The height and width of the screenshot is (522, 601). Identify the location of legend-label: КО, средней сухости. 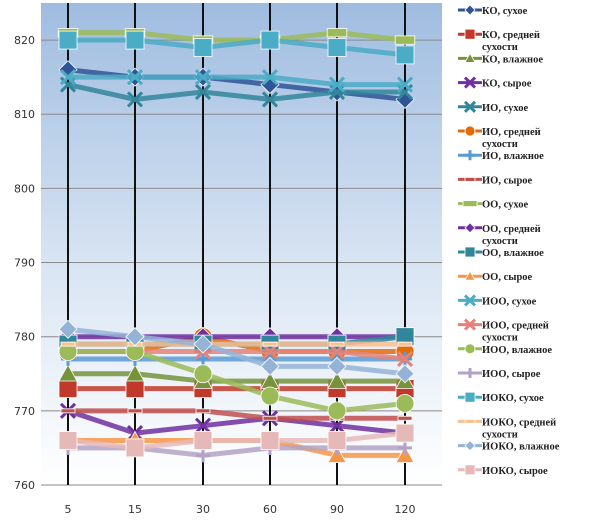
(511, 41).